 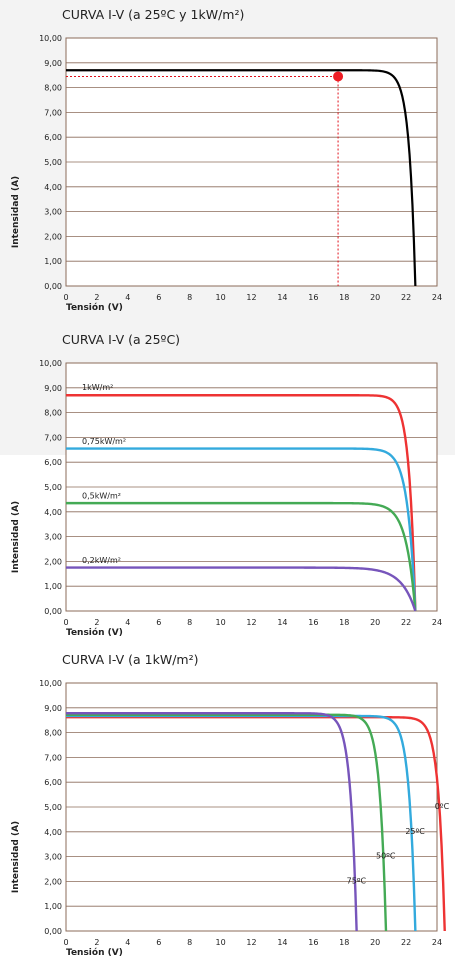 What do you see at coordinates (415, 831) in the screenshot?
I see `series-label: 25ºC` at bounding box center [415, 831].